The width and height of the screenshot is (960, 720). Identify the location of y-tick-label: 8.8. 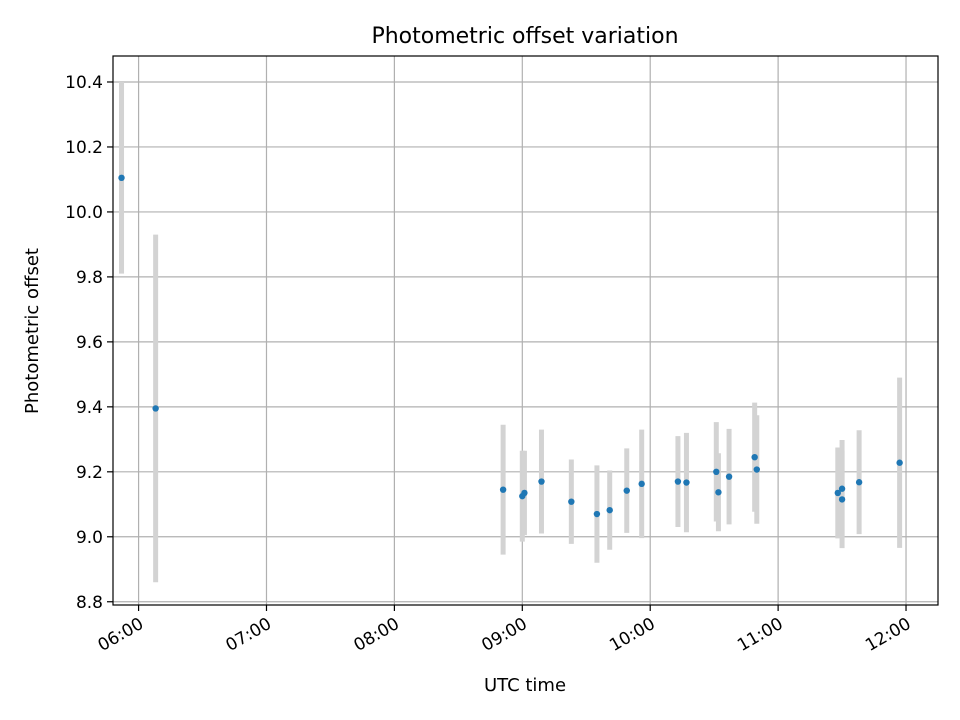
(89, 603).